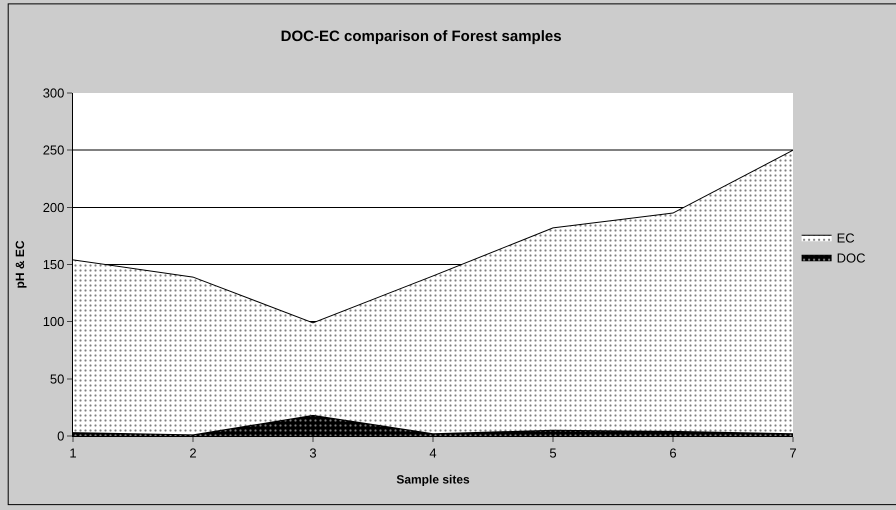 The height and width of the screenshot is (510, 896). I want to click on legend-label: DOC, so click(851, 258).